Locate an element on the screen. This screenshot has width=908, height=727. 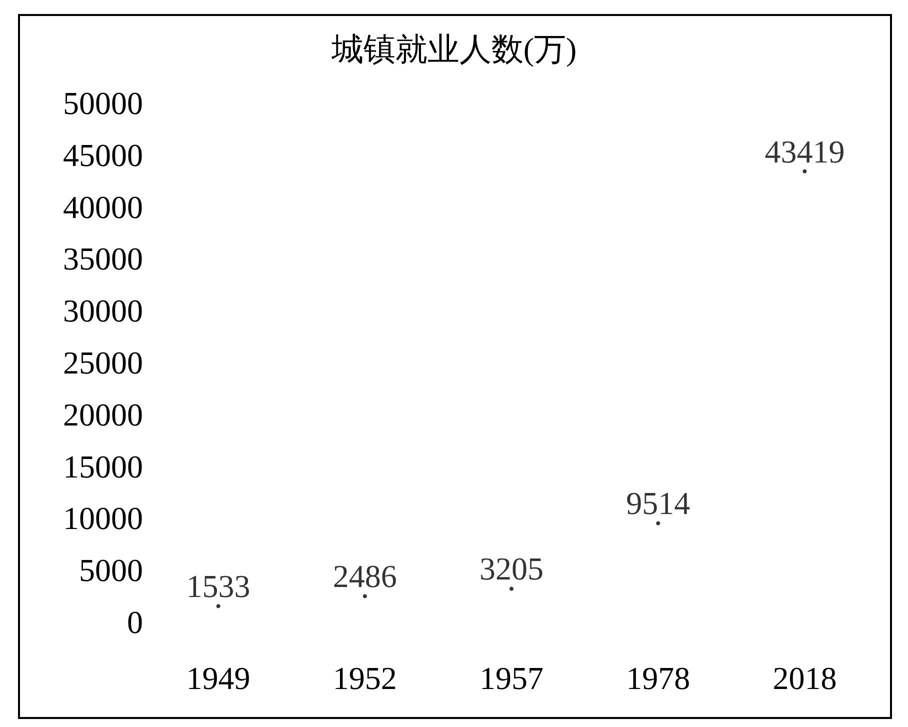
y-tick-label: 15000 is located at coordinates (103, 466).